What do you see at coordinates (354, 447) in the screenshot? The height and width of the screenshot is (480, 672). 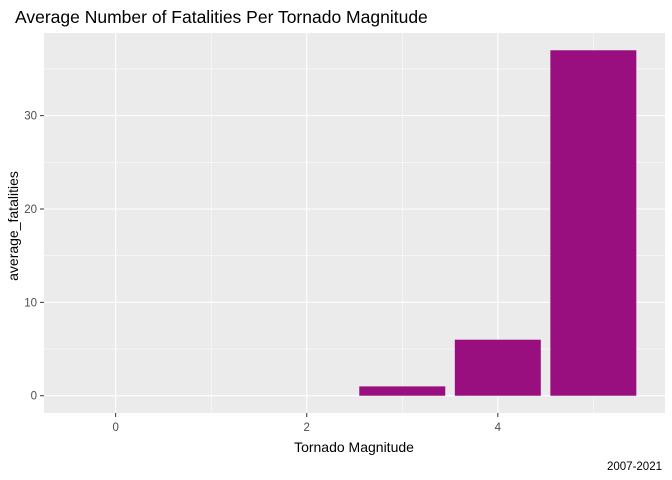 I see `x-axis-title: Tornado Magnitude` at bounding box center [354, 447].